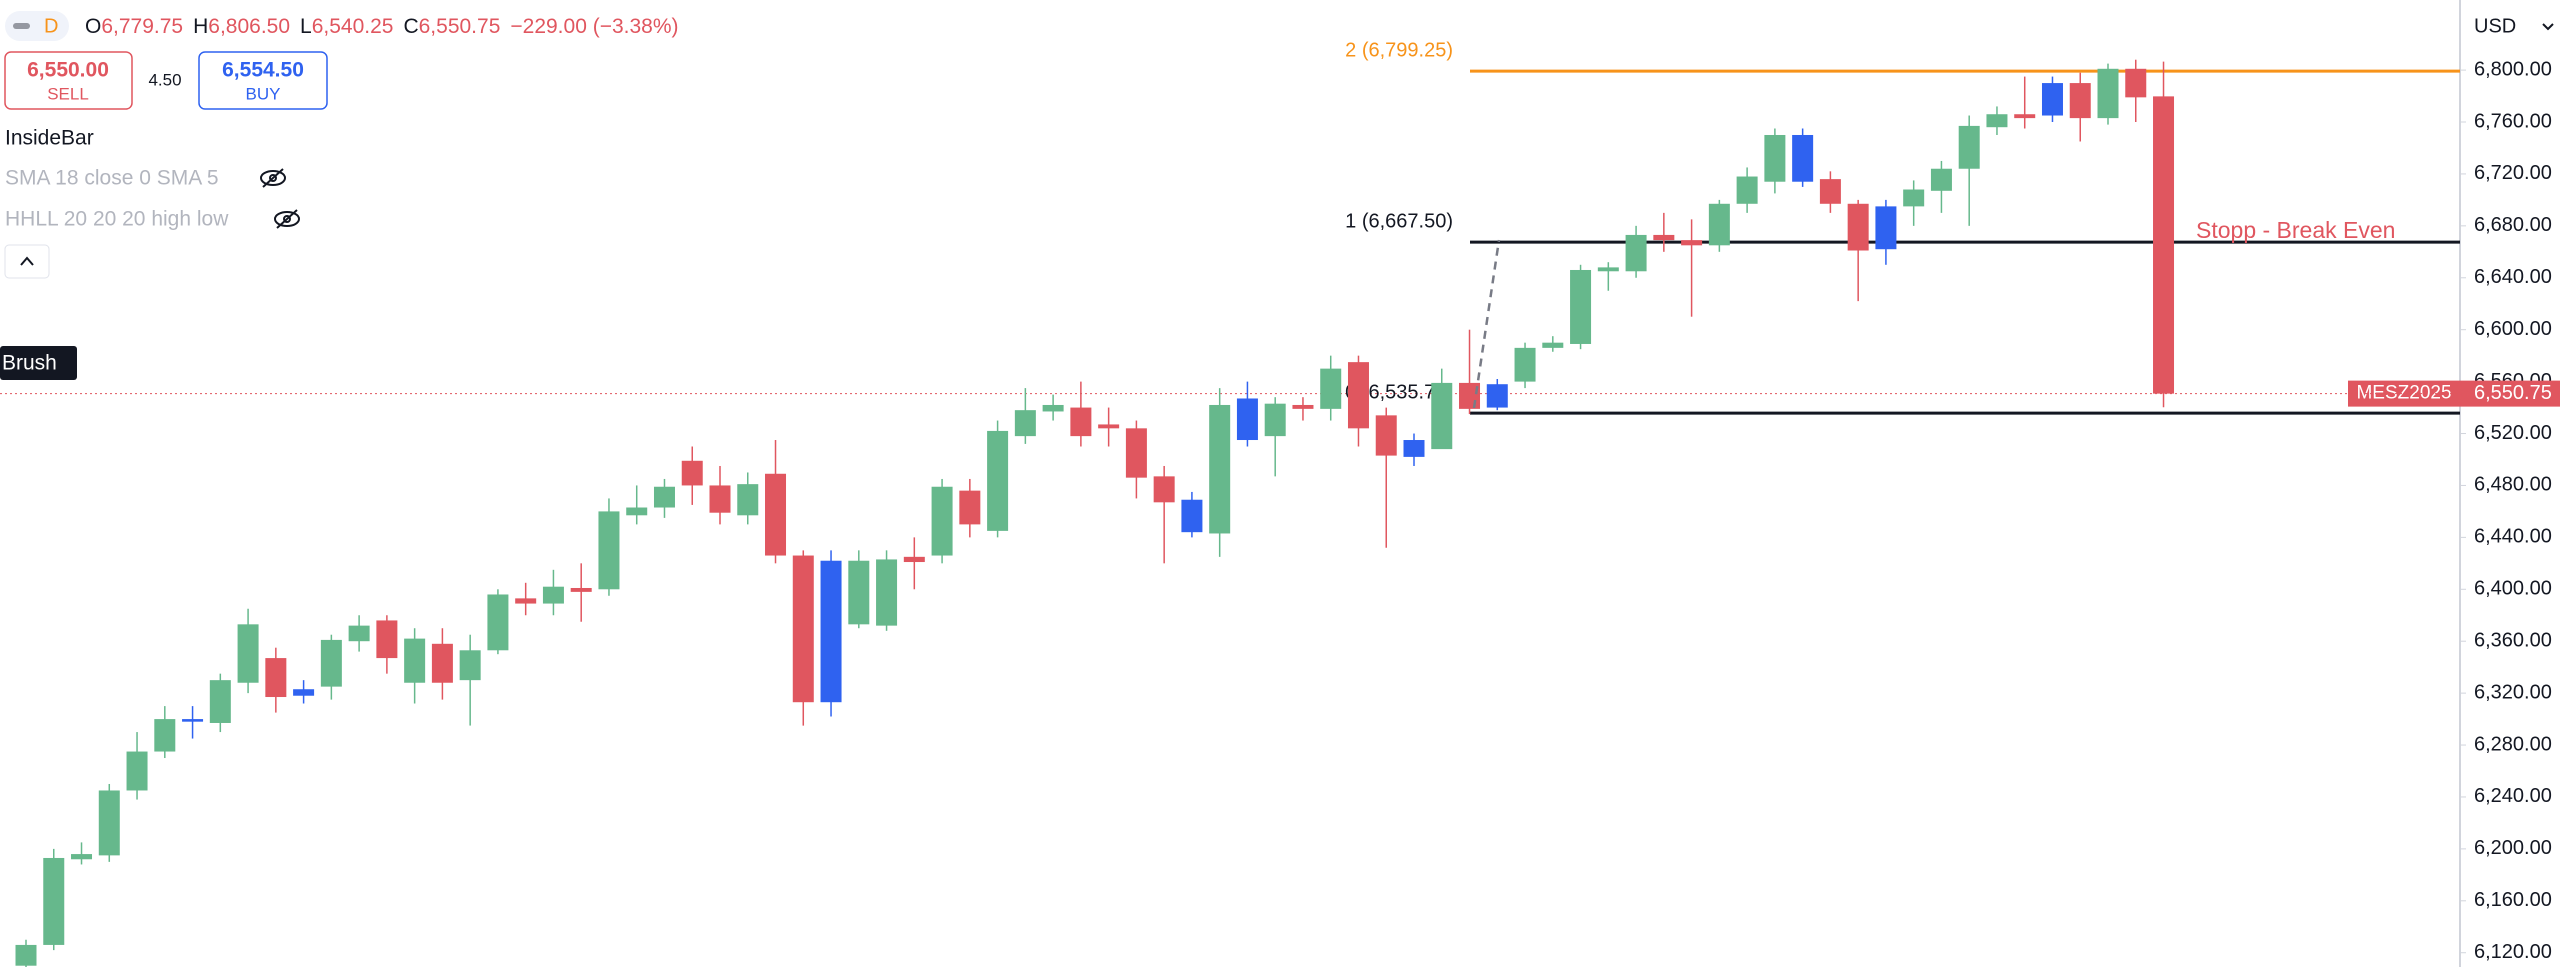  Describe the element at coordinates (2513, 692) in the screenshot. I see `y-tick-label: 6,320.00` at that location.